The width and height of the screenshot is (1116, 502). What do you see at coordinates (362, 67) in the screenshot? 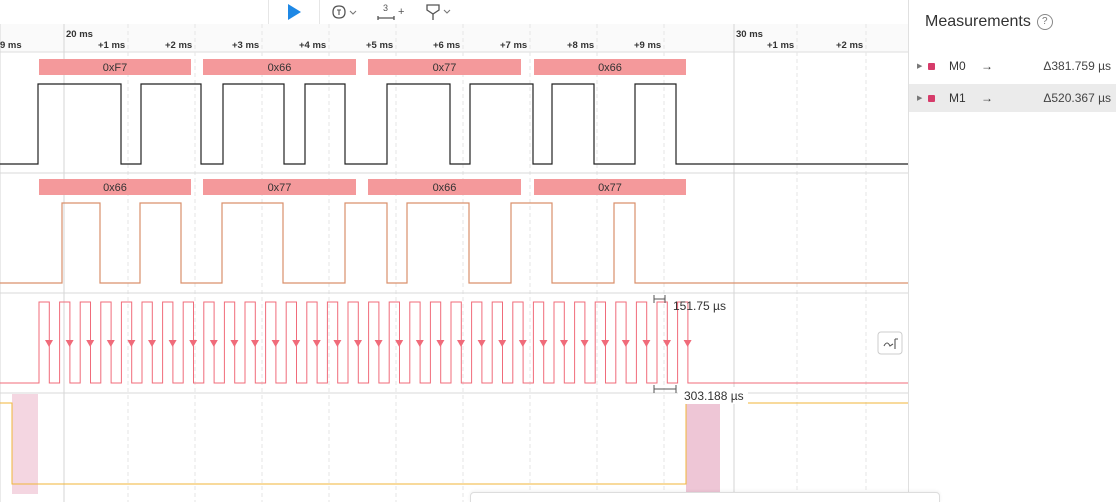
I see `channel-0-decoded-bytes: 0xF7 0x66 0x77 0x66` at bounding box center [362, 67].